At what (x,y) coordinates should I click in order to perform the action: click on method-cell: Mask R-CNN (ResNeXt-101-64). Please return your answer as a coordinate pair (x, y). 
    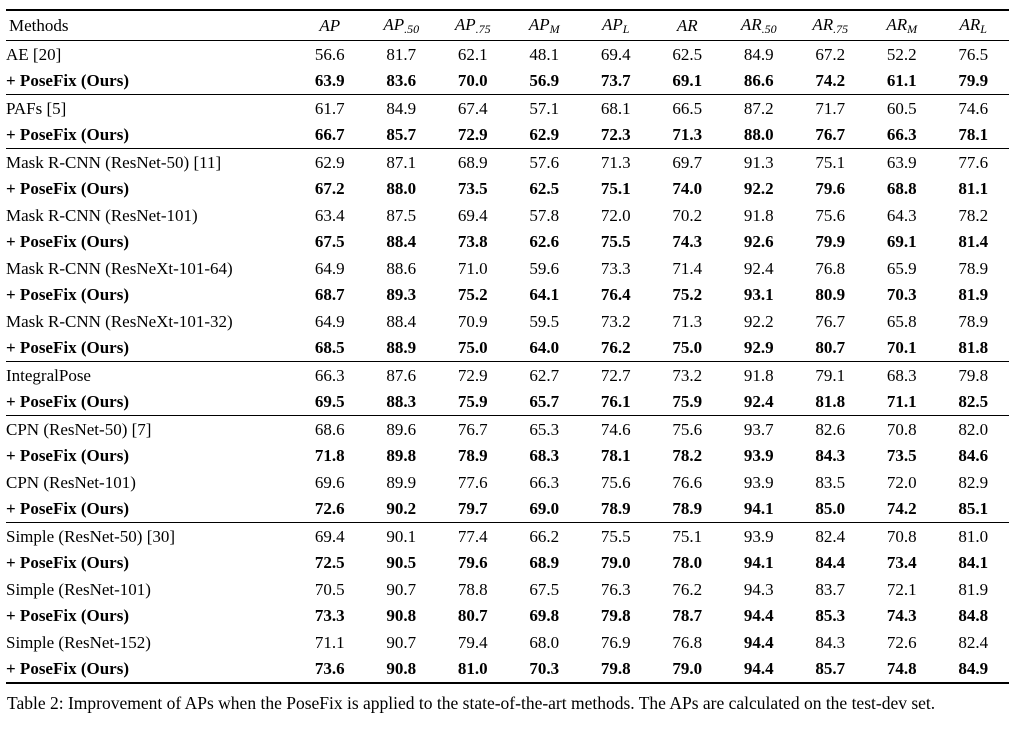
    Looking at the image, I should click on (119, 268).